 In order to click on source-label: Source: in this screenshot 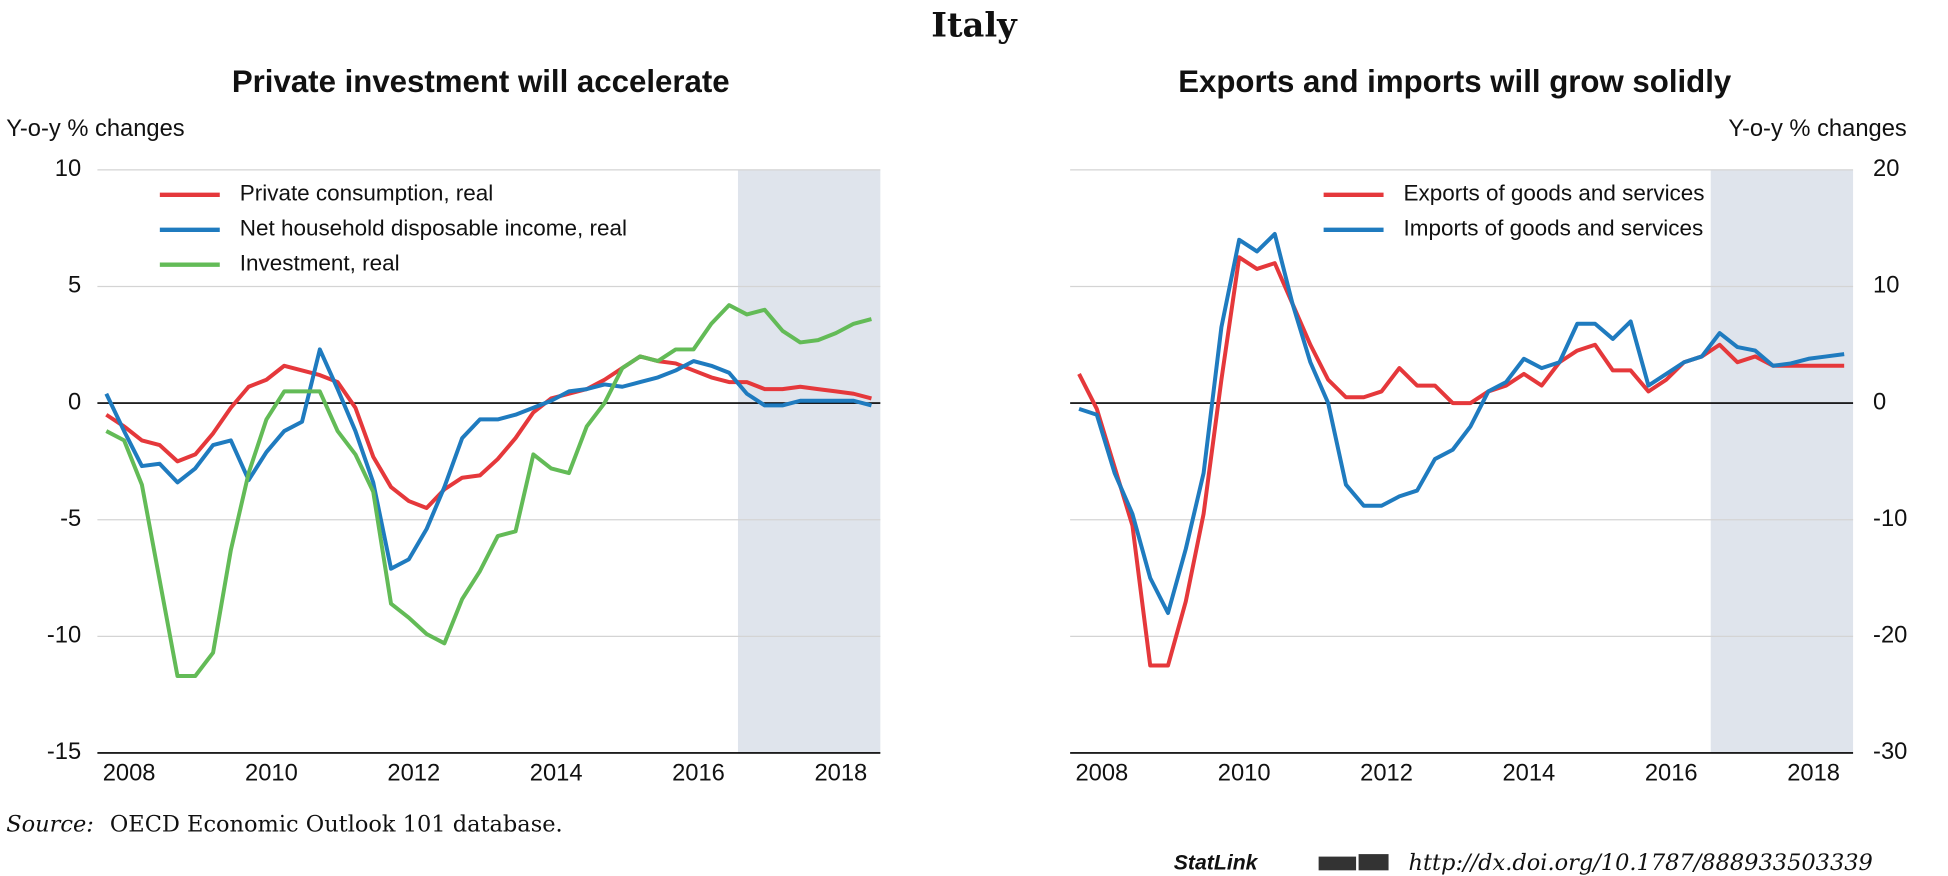, I will do `click(50, 824)`.